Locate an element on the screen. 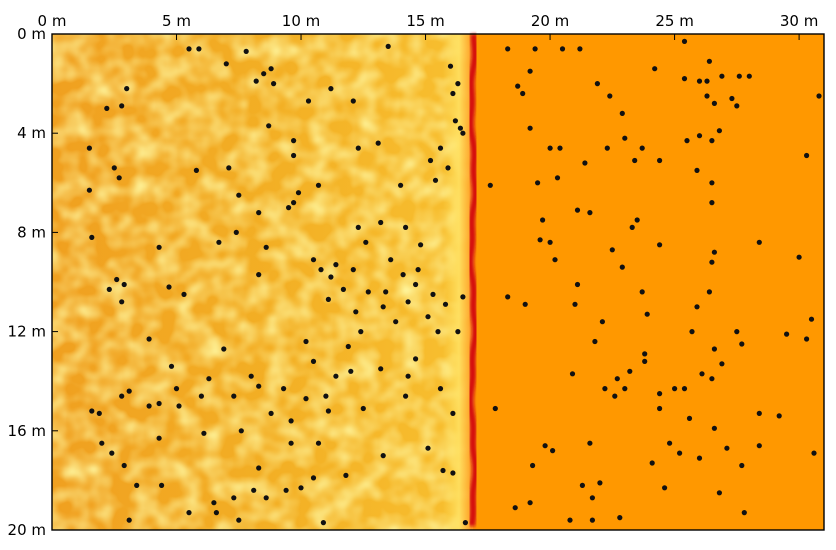  x-axis-top: 0 m 5 m 10 m 15 m 20 m 25 m 30 m is located at coordinates (428, 26).